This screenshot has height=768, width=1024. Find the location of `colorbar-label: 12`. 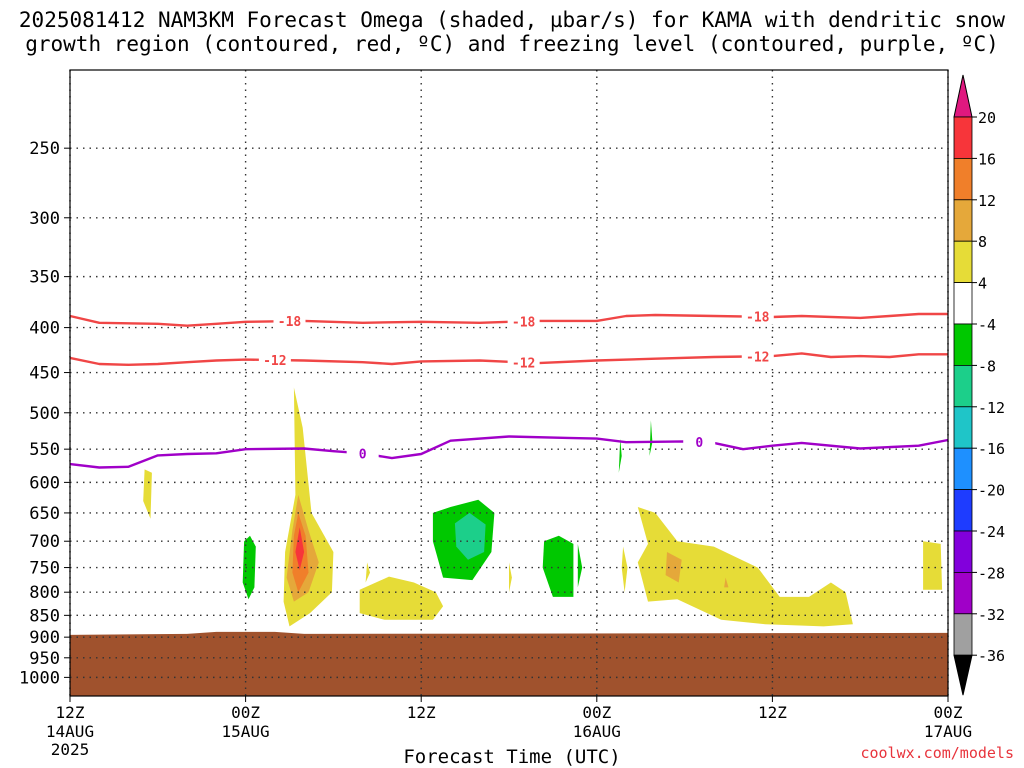

colorbar-label: 12 is located at coordinates (987, 201).